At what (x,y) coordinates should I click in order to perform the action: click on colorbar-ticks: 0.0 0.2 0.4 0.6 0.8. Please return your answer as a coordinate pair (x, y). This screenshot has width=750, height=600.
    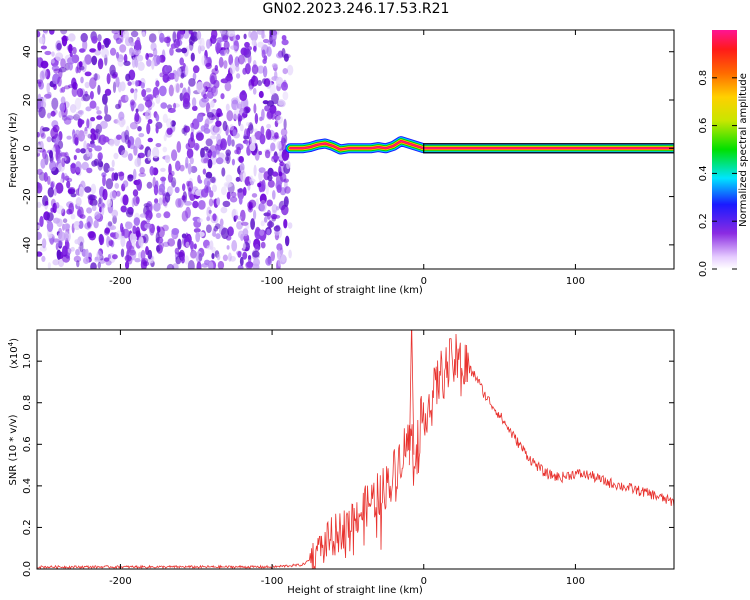
    Looking at the image, I should click on (717, 173).